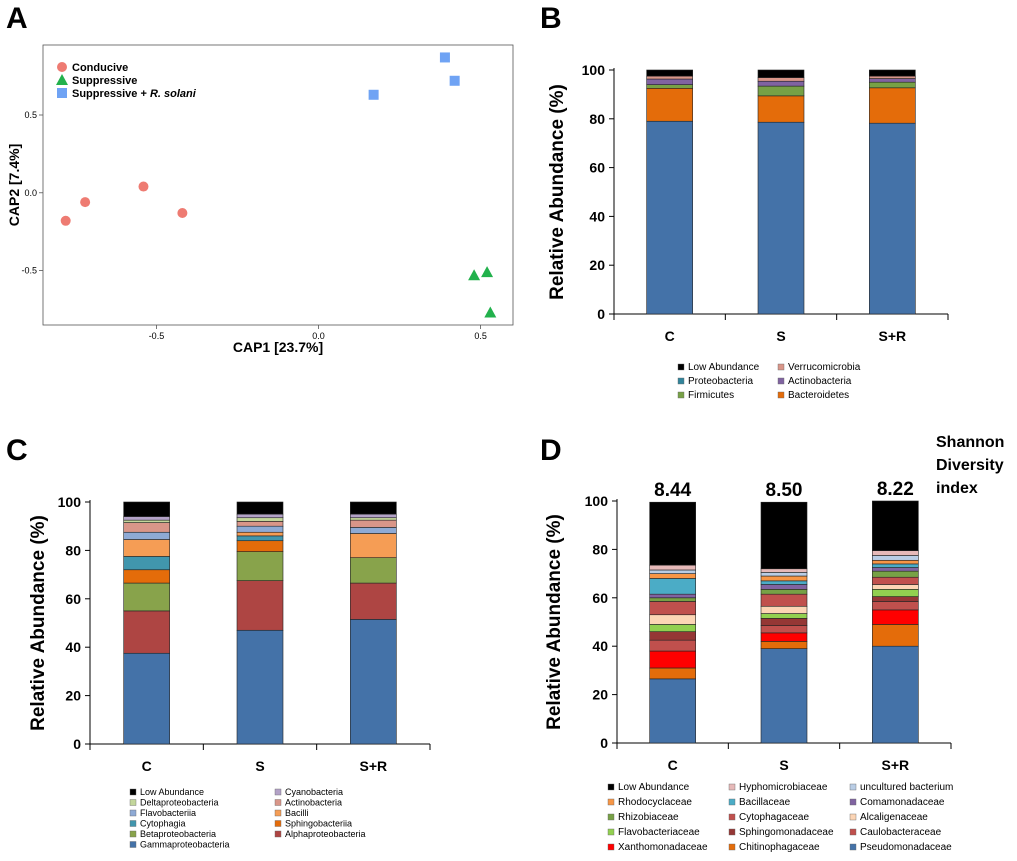  I want to click on annotation-line: index, so click(957, 488).